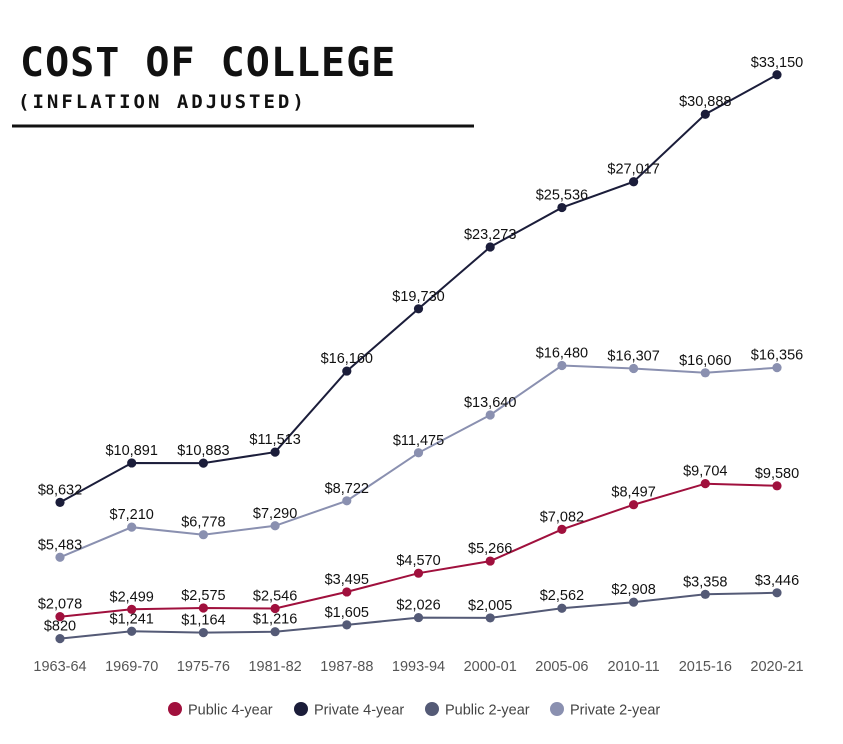 The image size is (843, 744). I want to click on data-label-public-4-year: $2,078, so click(60, 605).